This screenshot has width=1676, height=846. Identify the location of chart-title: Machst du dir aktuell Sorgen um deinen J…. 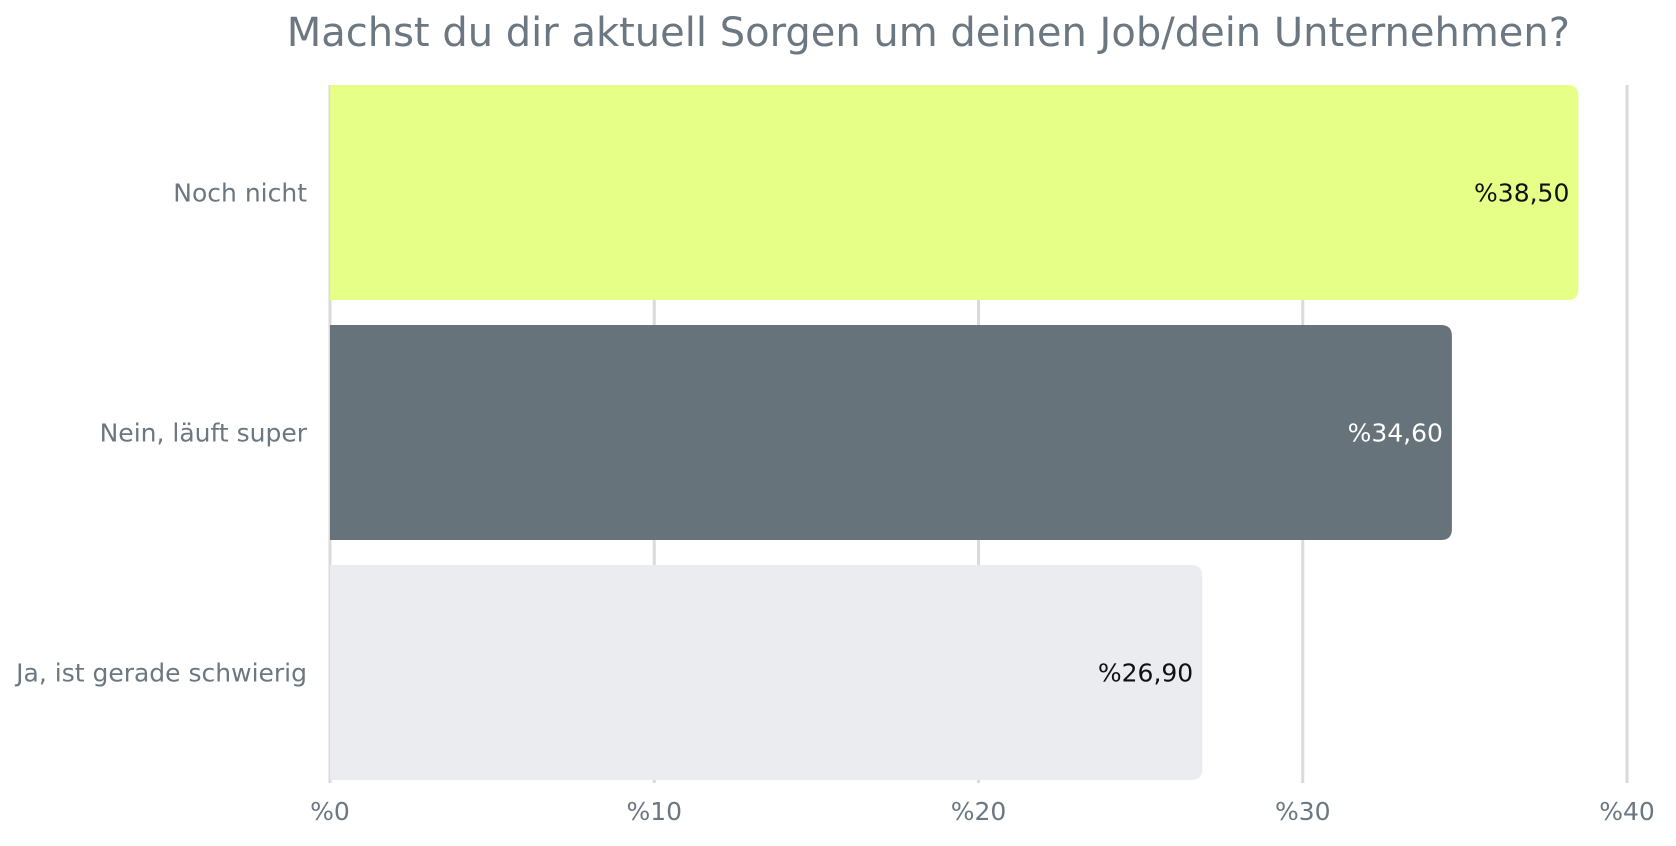
(928, 33).